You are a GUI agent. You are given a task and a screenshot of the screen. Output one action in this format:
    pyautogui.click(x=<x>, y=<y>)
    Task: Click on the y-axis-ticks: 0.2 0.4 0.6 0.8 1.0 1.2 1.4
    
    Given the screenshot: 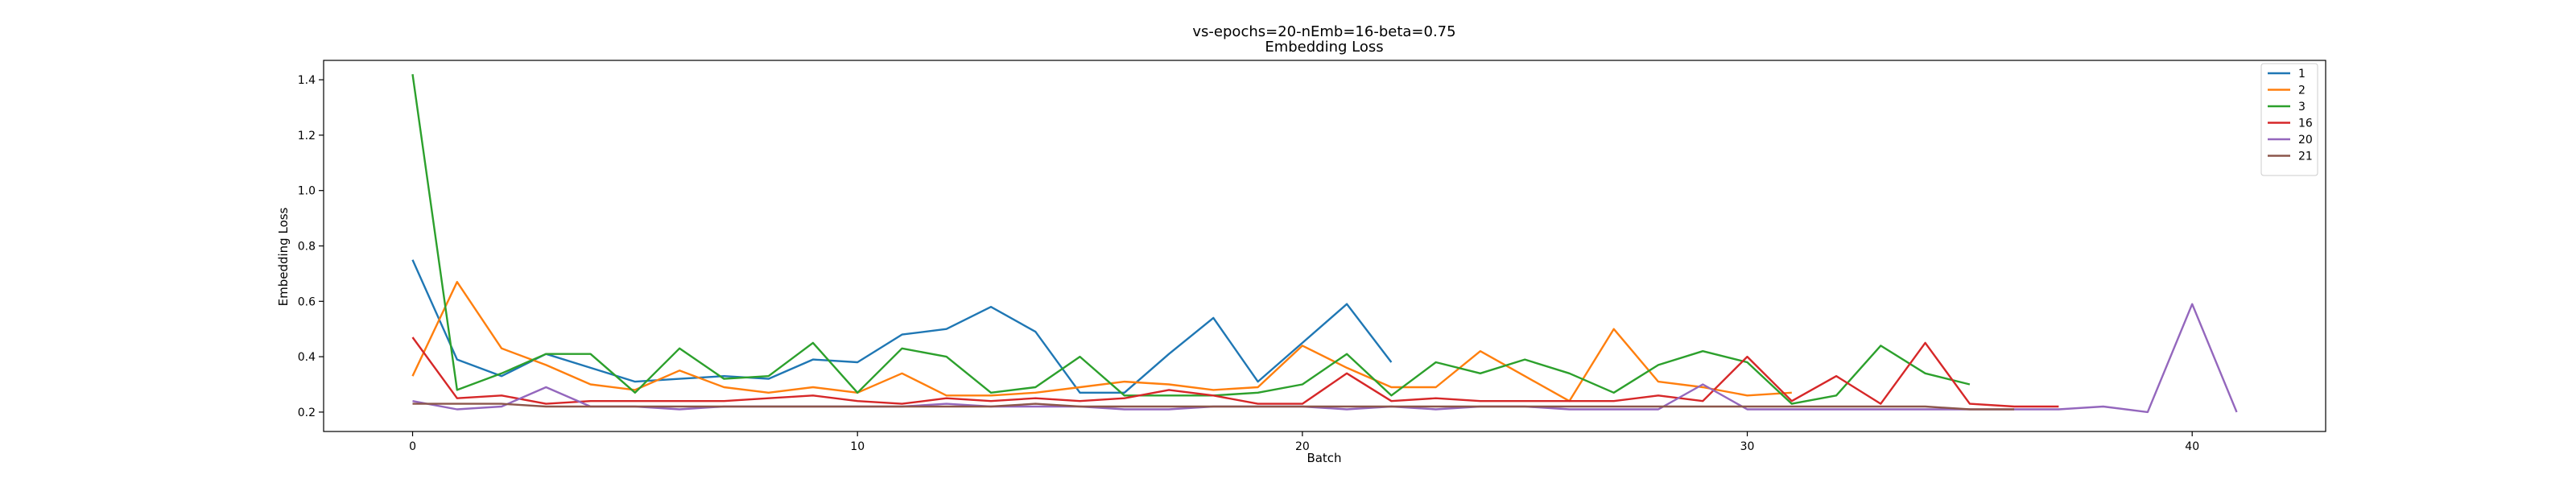 What is the action you would take?
    pyautogui.click(x=311, y=246)
    